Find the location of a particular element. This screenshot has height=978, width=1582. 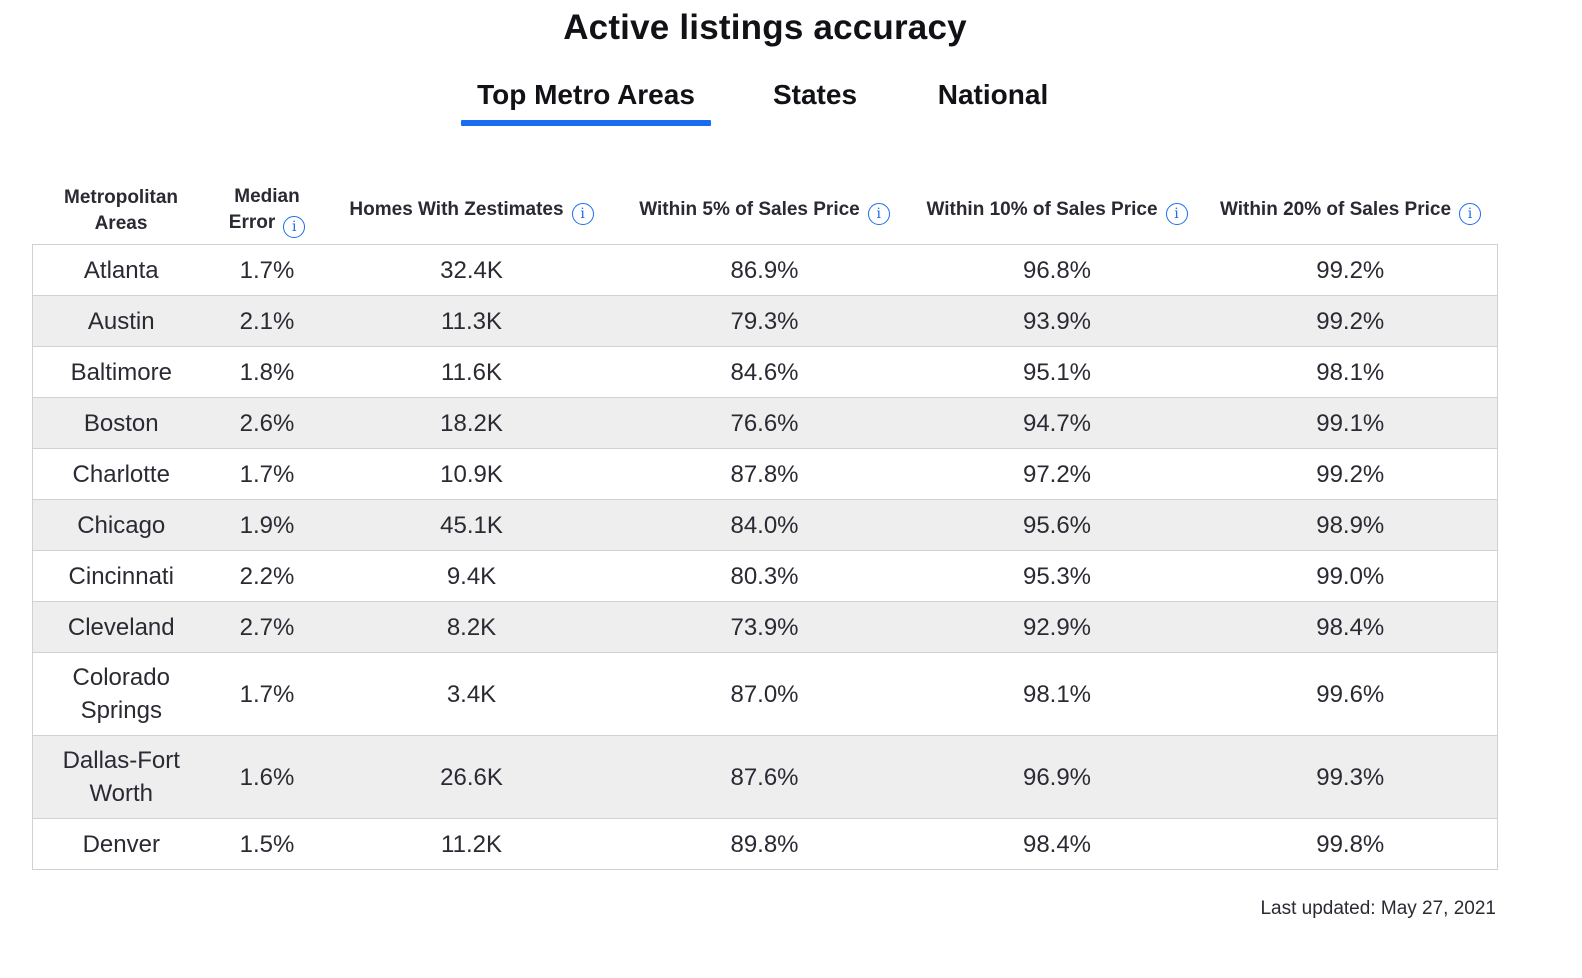

cell-area: Charlotte is located at coordinates (121, 474).